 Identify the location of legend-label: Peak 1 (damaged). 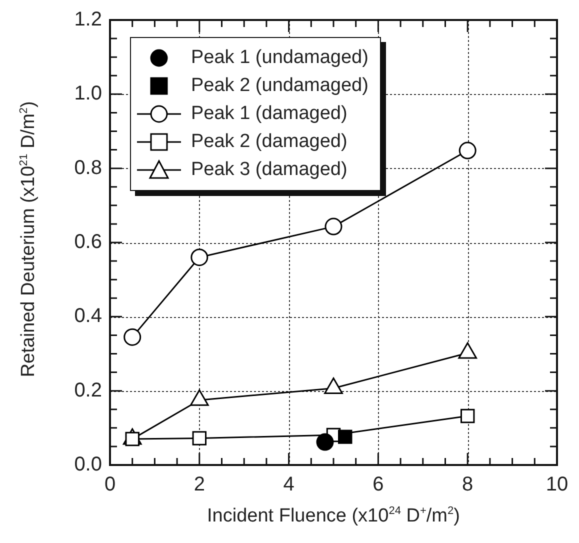
(269, 114).